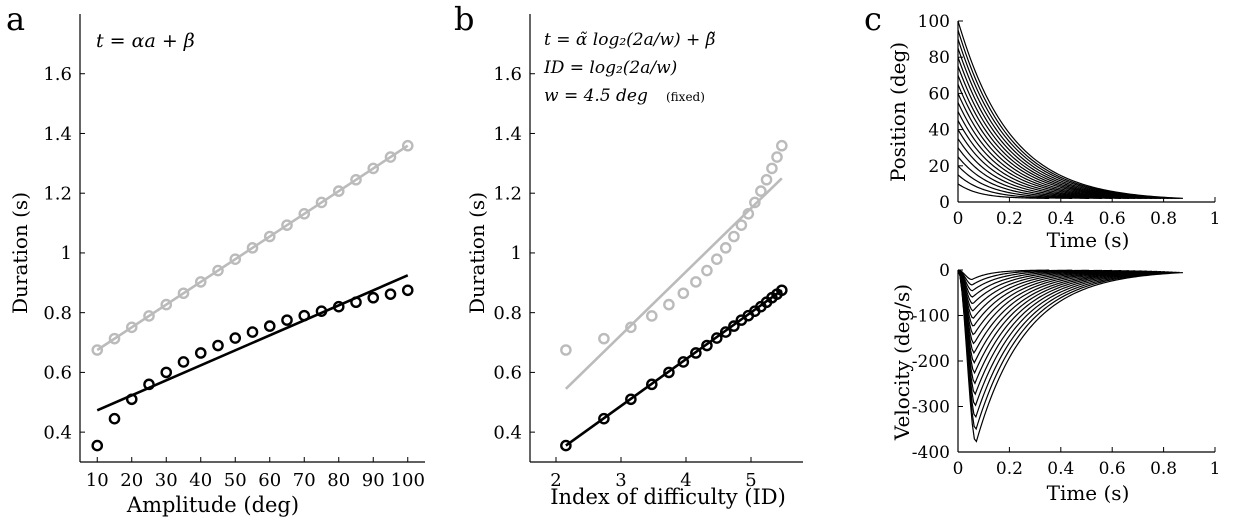 The image size is (1236, 520). What do you see at coordinates (1088, 240) in the screenshot?
I see `panel-c-top-xlabel: Time (s)` at bounding box center [1088, 240].